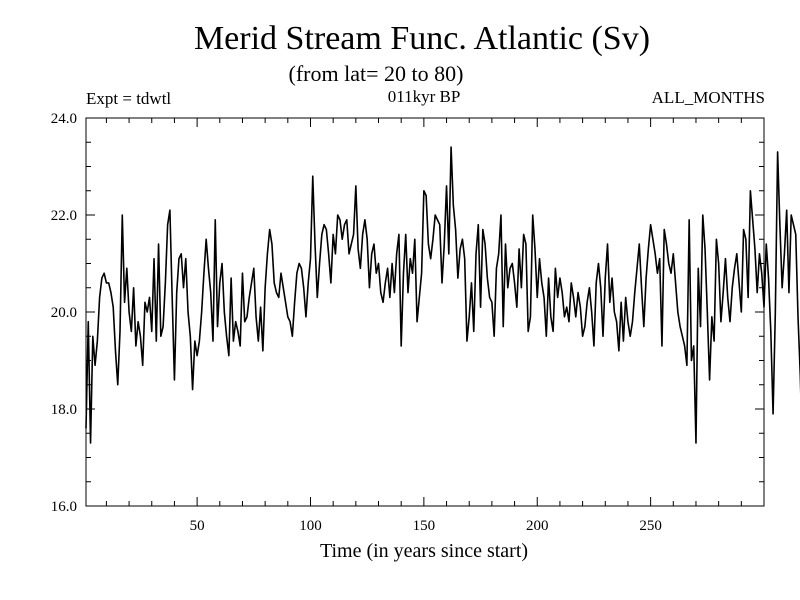 The image size is (800, 600). I want to click on x-tick-label: 100, so click(310, 526).